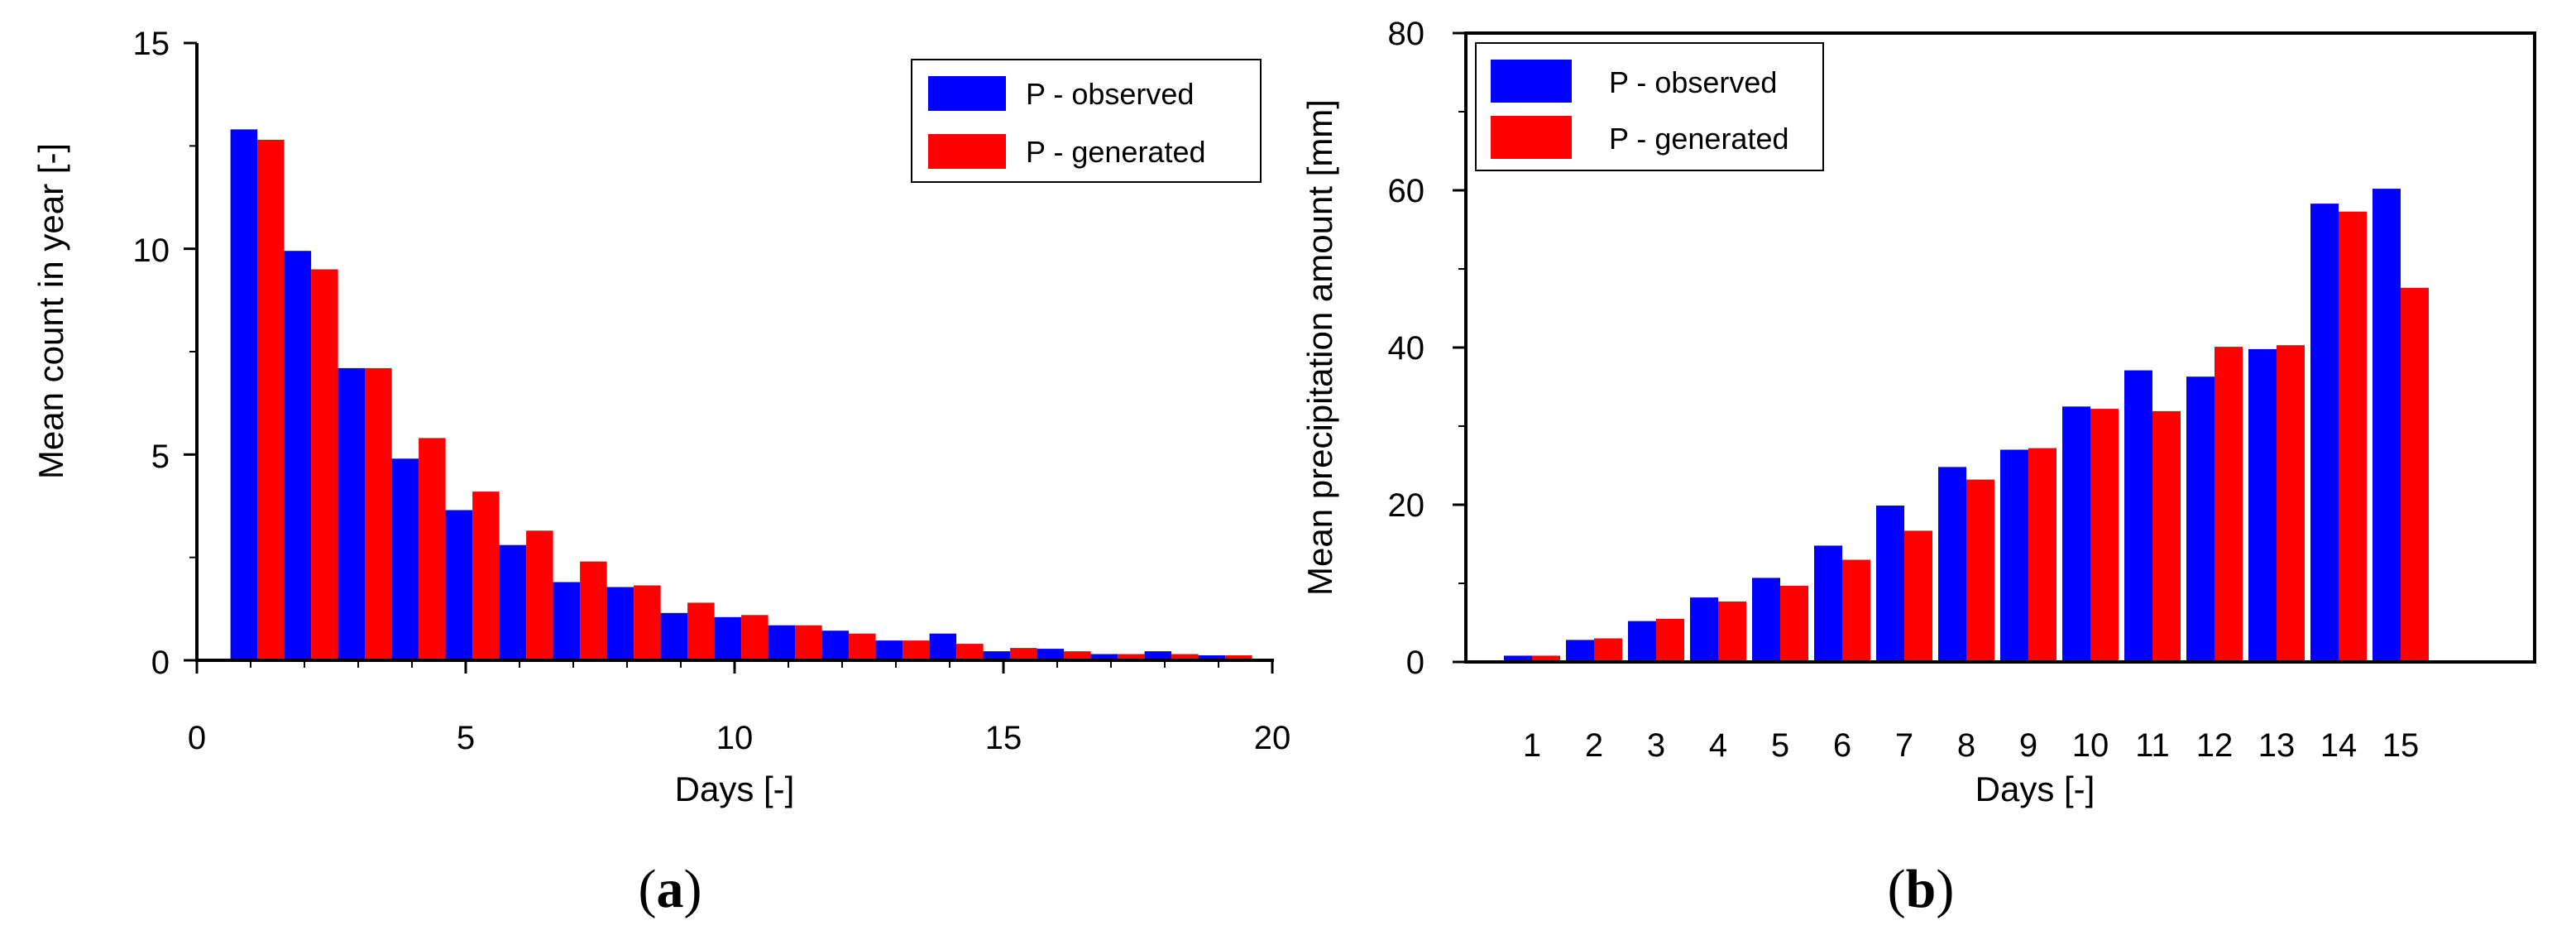  Describe the element at coordinates (1594, 745) in the screenshot. I see `panel-b-xtick-label: 2` at that location.